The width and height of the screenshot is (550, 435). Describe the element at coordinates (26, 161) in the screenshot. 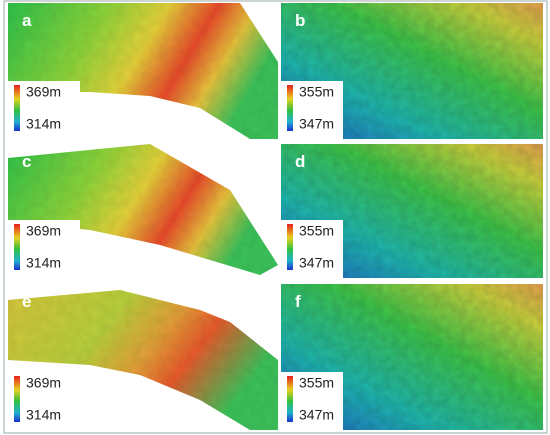

I see `panel-label: c` at that location.